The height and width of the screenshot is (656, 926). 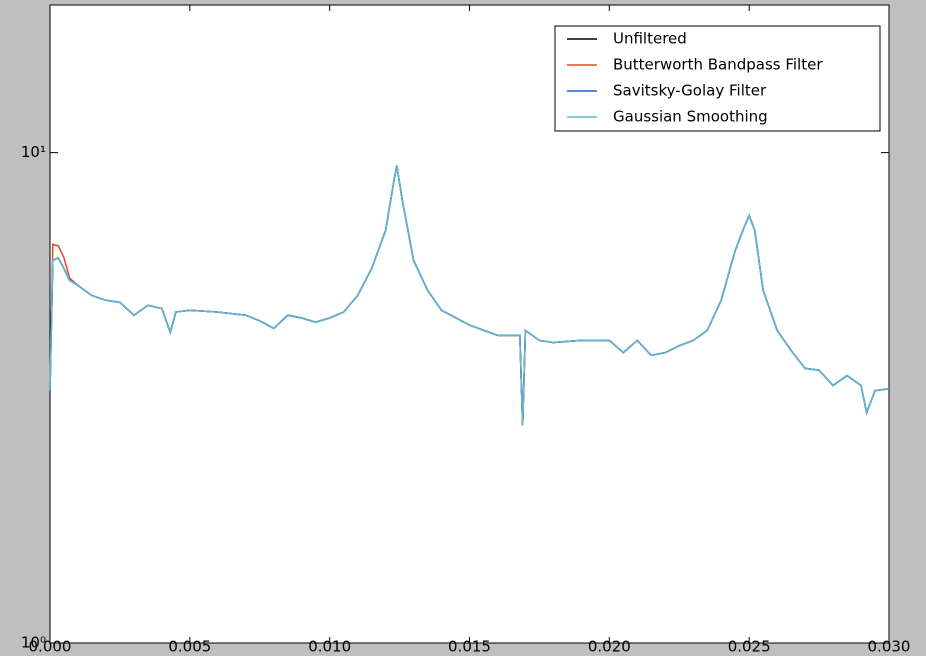 What do you see at coordinates (650, 39) in the screenshot?
I see `legend-label: Unfiltered` at bounding box center [650, 39].